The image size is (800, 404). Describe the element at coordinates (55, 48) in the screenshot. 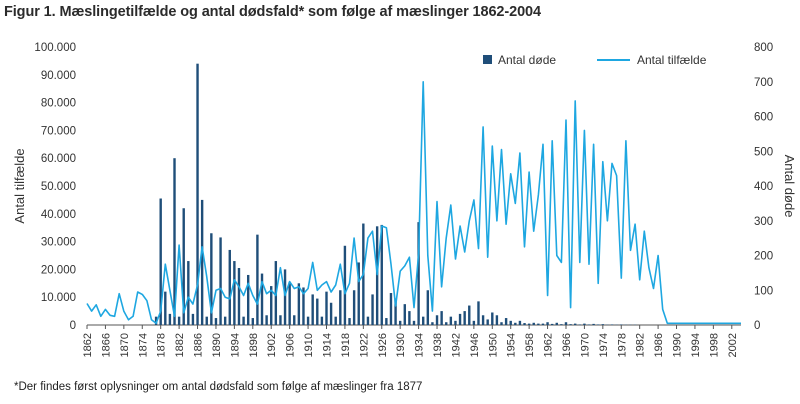

I see `y-tick-label: 100.000` at that location.